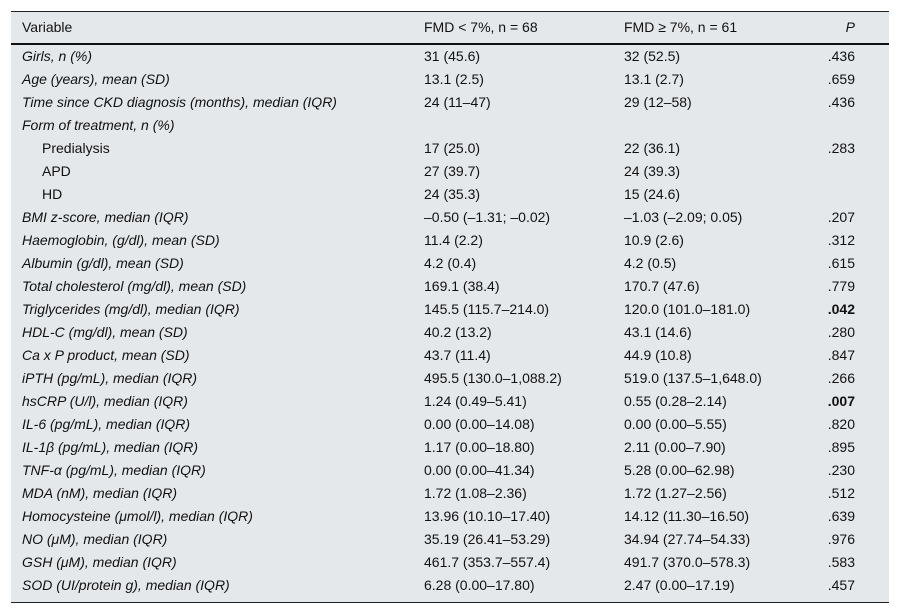 The height and width of the screenshot is (614, 900). Describe the element at coordinates (683, 217) in the screenshot. I see `group2-value: –1.03 (–2.09; 0.05)` at that location.